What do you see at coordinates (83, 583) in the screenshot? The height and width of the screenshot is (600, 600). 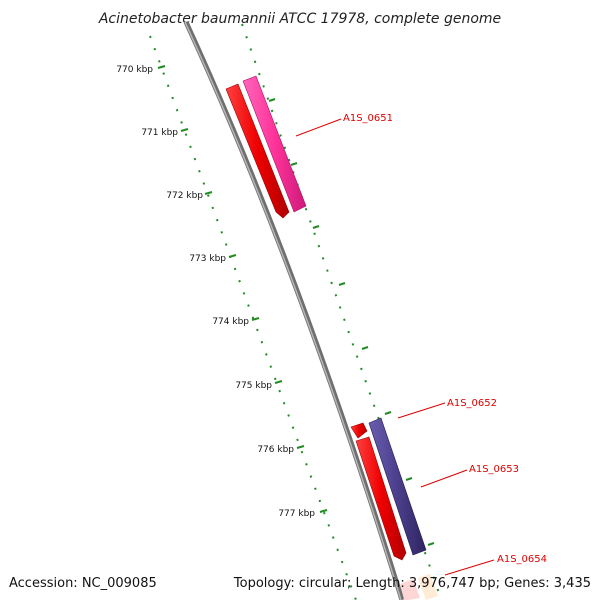 I see `accession-text: Accession: NC_009085` at bounding box center [83, 583].